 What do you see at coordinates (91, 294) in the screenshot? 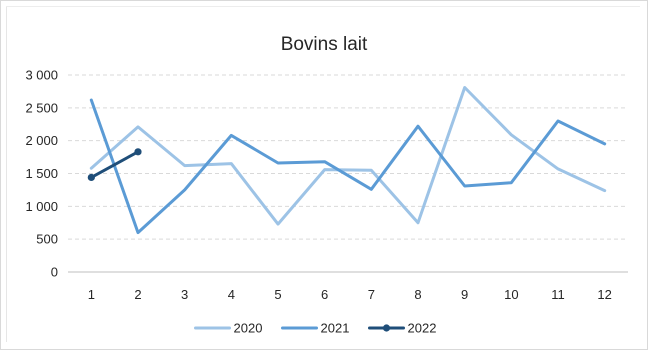
I see `x-tick-label: 1` at bounding box center [91, 294].